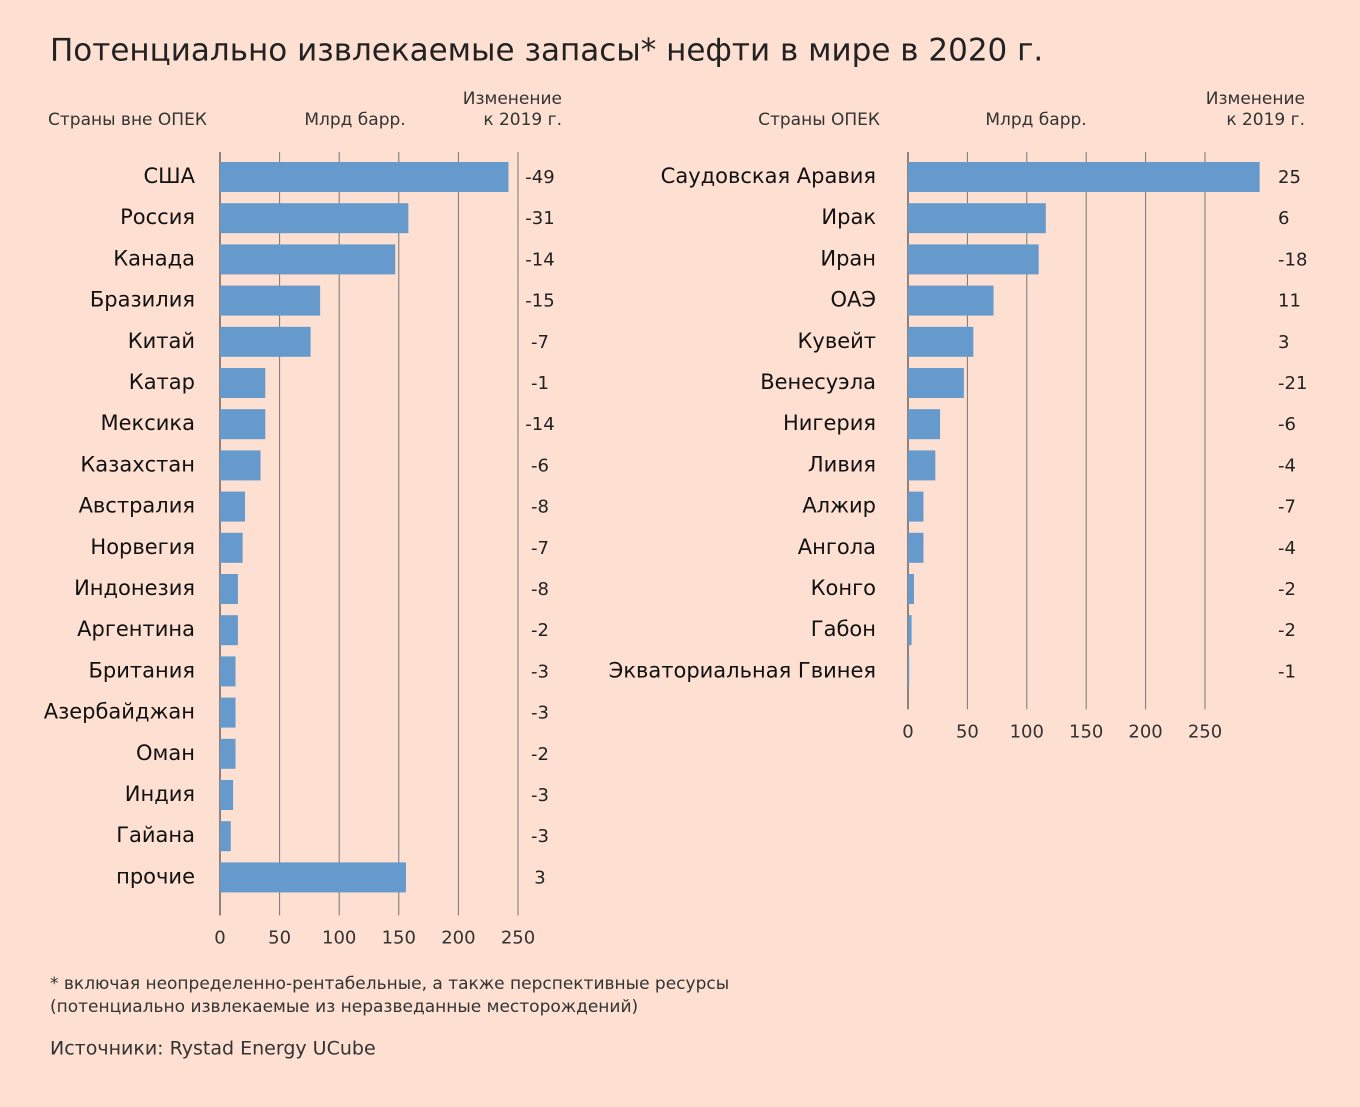 The image size is (1360, 1107). What do you see at coordinates (829, 423) in the screenshot?
I see `y-tick-label: Нигерия` at bounding box center [829, 423].